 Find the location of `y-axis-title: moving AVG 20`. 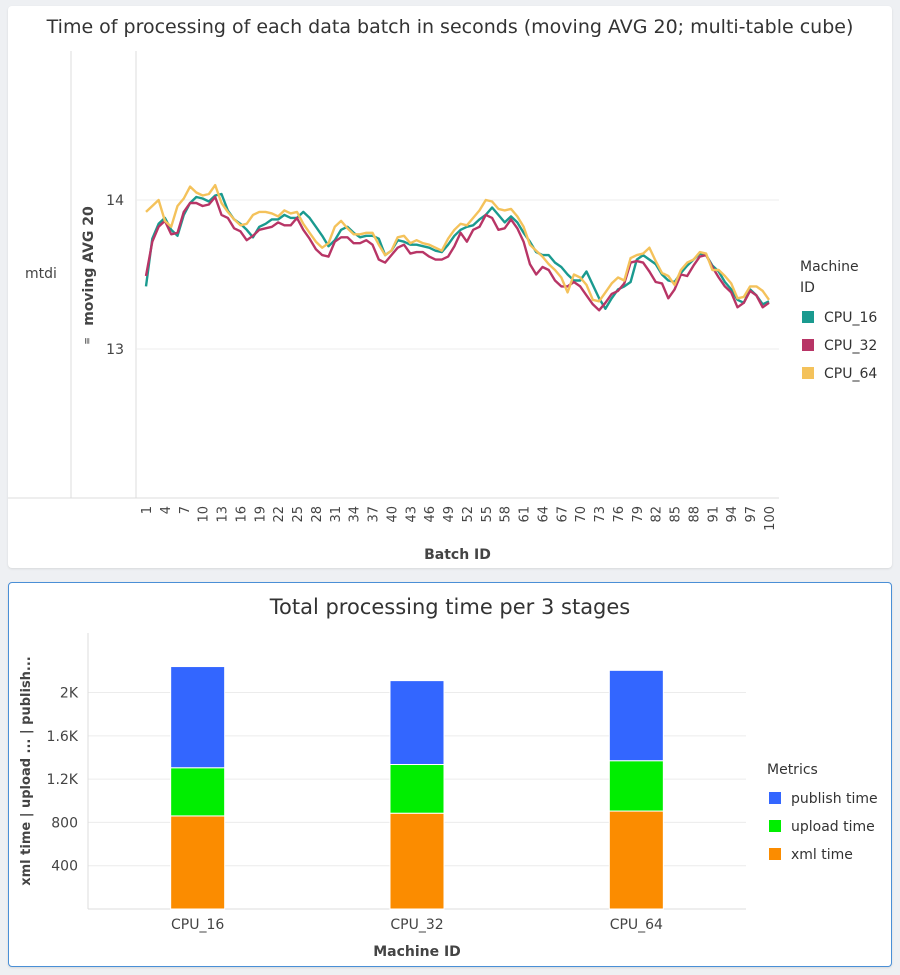

y-axis-title: moving AVG 20 is located at coordinates (89, 266).